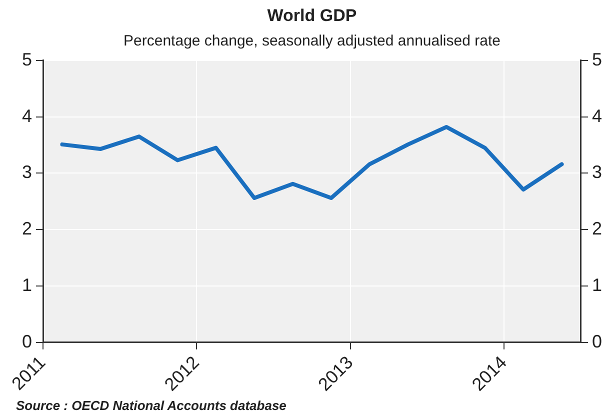 This screenshot has height=415, width=612. I want to click on chart-title: World GDP, so click(312, 15).